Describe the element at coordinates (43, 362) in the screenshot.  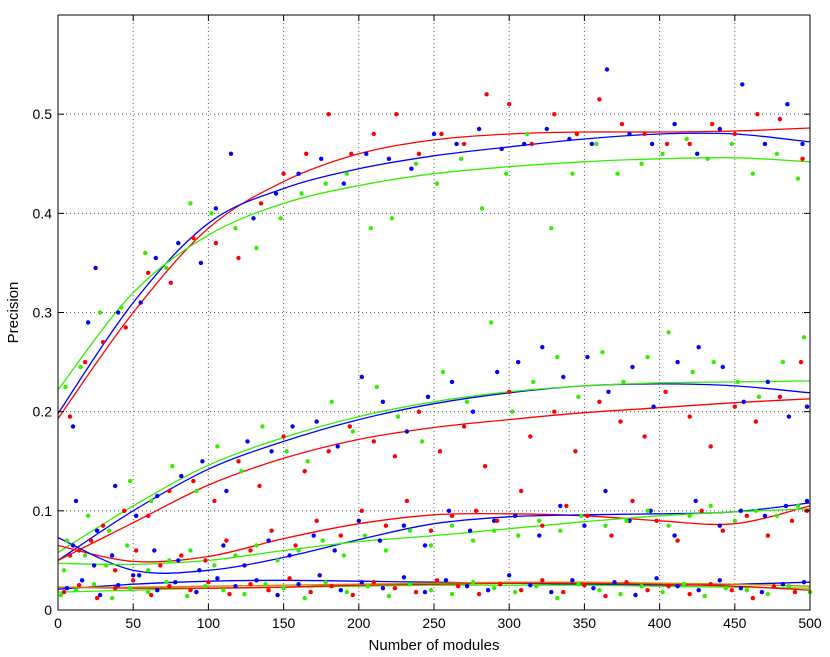
I see `y-tick-labels: 0 0.1 0.2 0.3 0.4 0.5` at that location.